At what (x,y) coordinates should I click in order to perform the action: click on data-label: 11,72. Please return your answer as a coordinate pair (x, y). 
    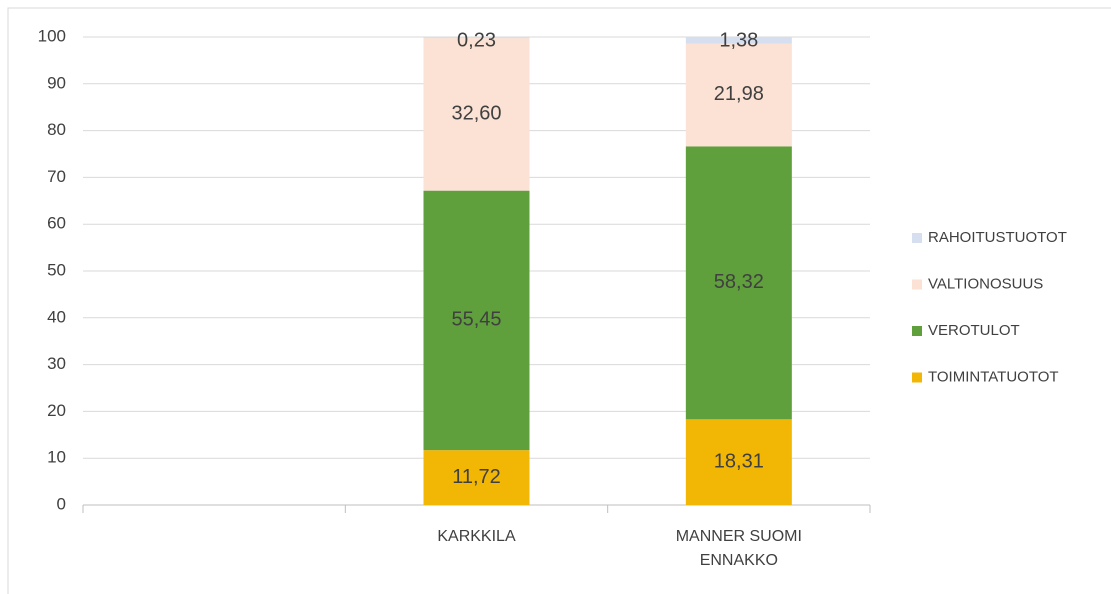
    Looking at the image, I should click on (476, 477).